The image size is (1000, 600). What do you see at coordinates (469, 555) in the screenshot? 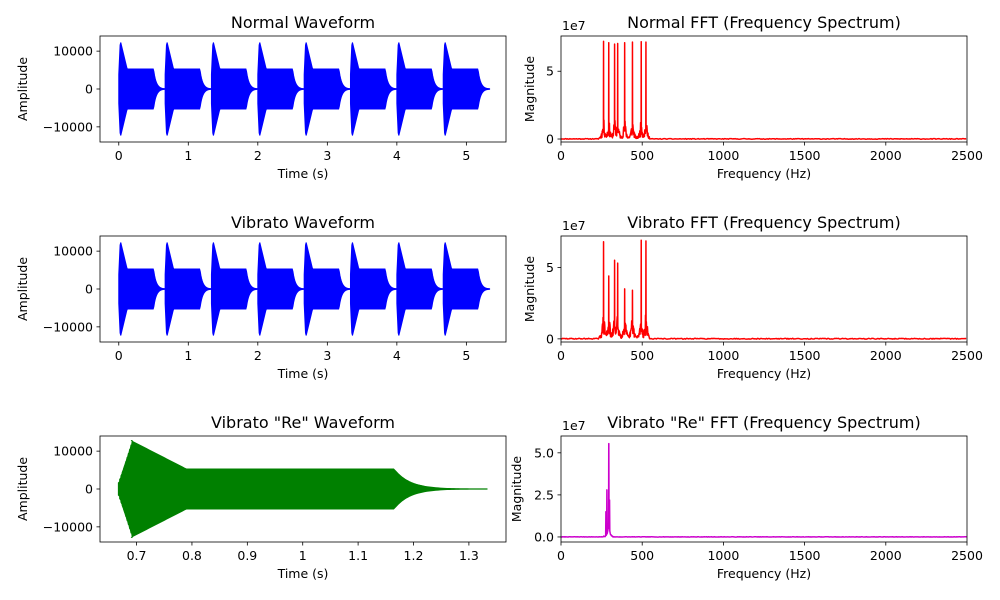
I see `x-tick-label: 1.3` at bounding box center [469, 555].